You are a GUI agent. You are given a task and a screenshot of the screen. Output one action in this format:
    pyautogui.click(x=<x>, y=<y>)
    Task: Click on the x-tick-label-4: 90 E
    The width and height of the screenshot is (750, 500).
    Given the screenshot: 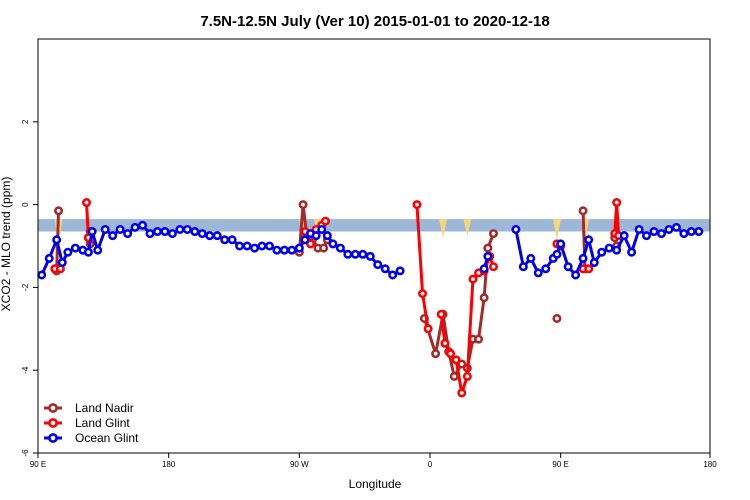 What is the action you would take?
    pyautogui.click(x=560, y=464)
    